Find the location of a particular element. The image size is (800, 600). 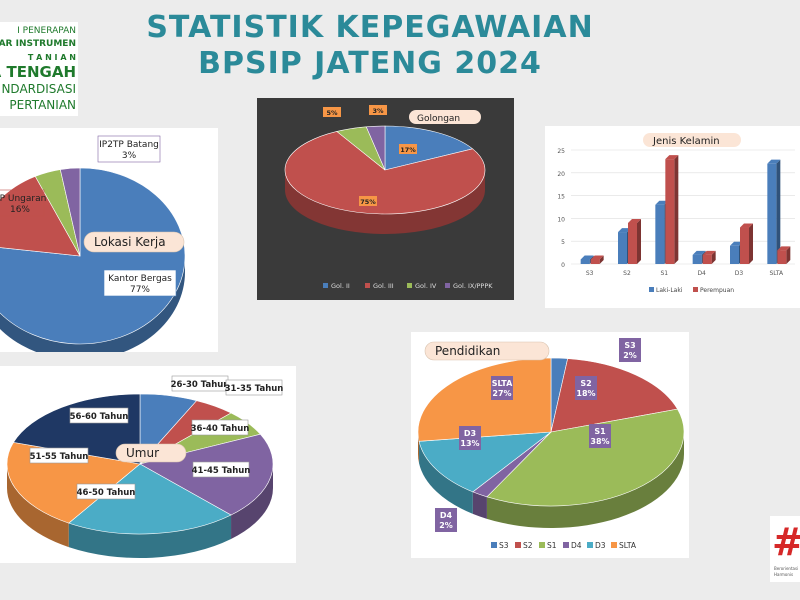

pendidikan-category-label: SLTA is located at coordinates (502, 383).